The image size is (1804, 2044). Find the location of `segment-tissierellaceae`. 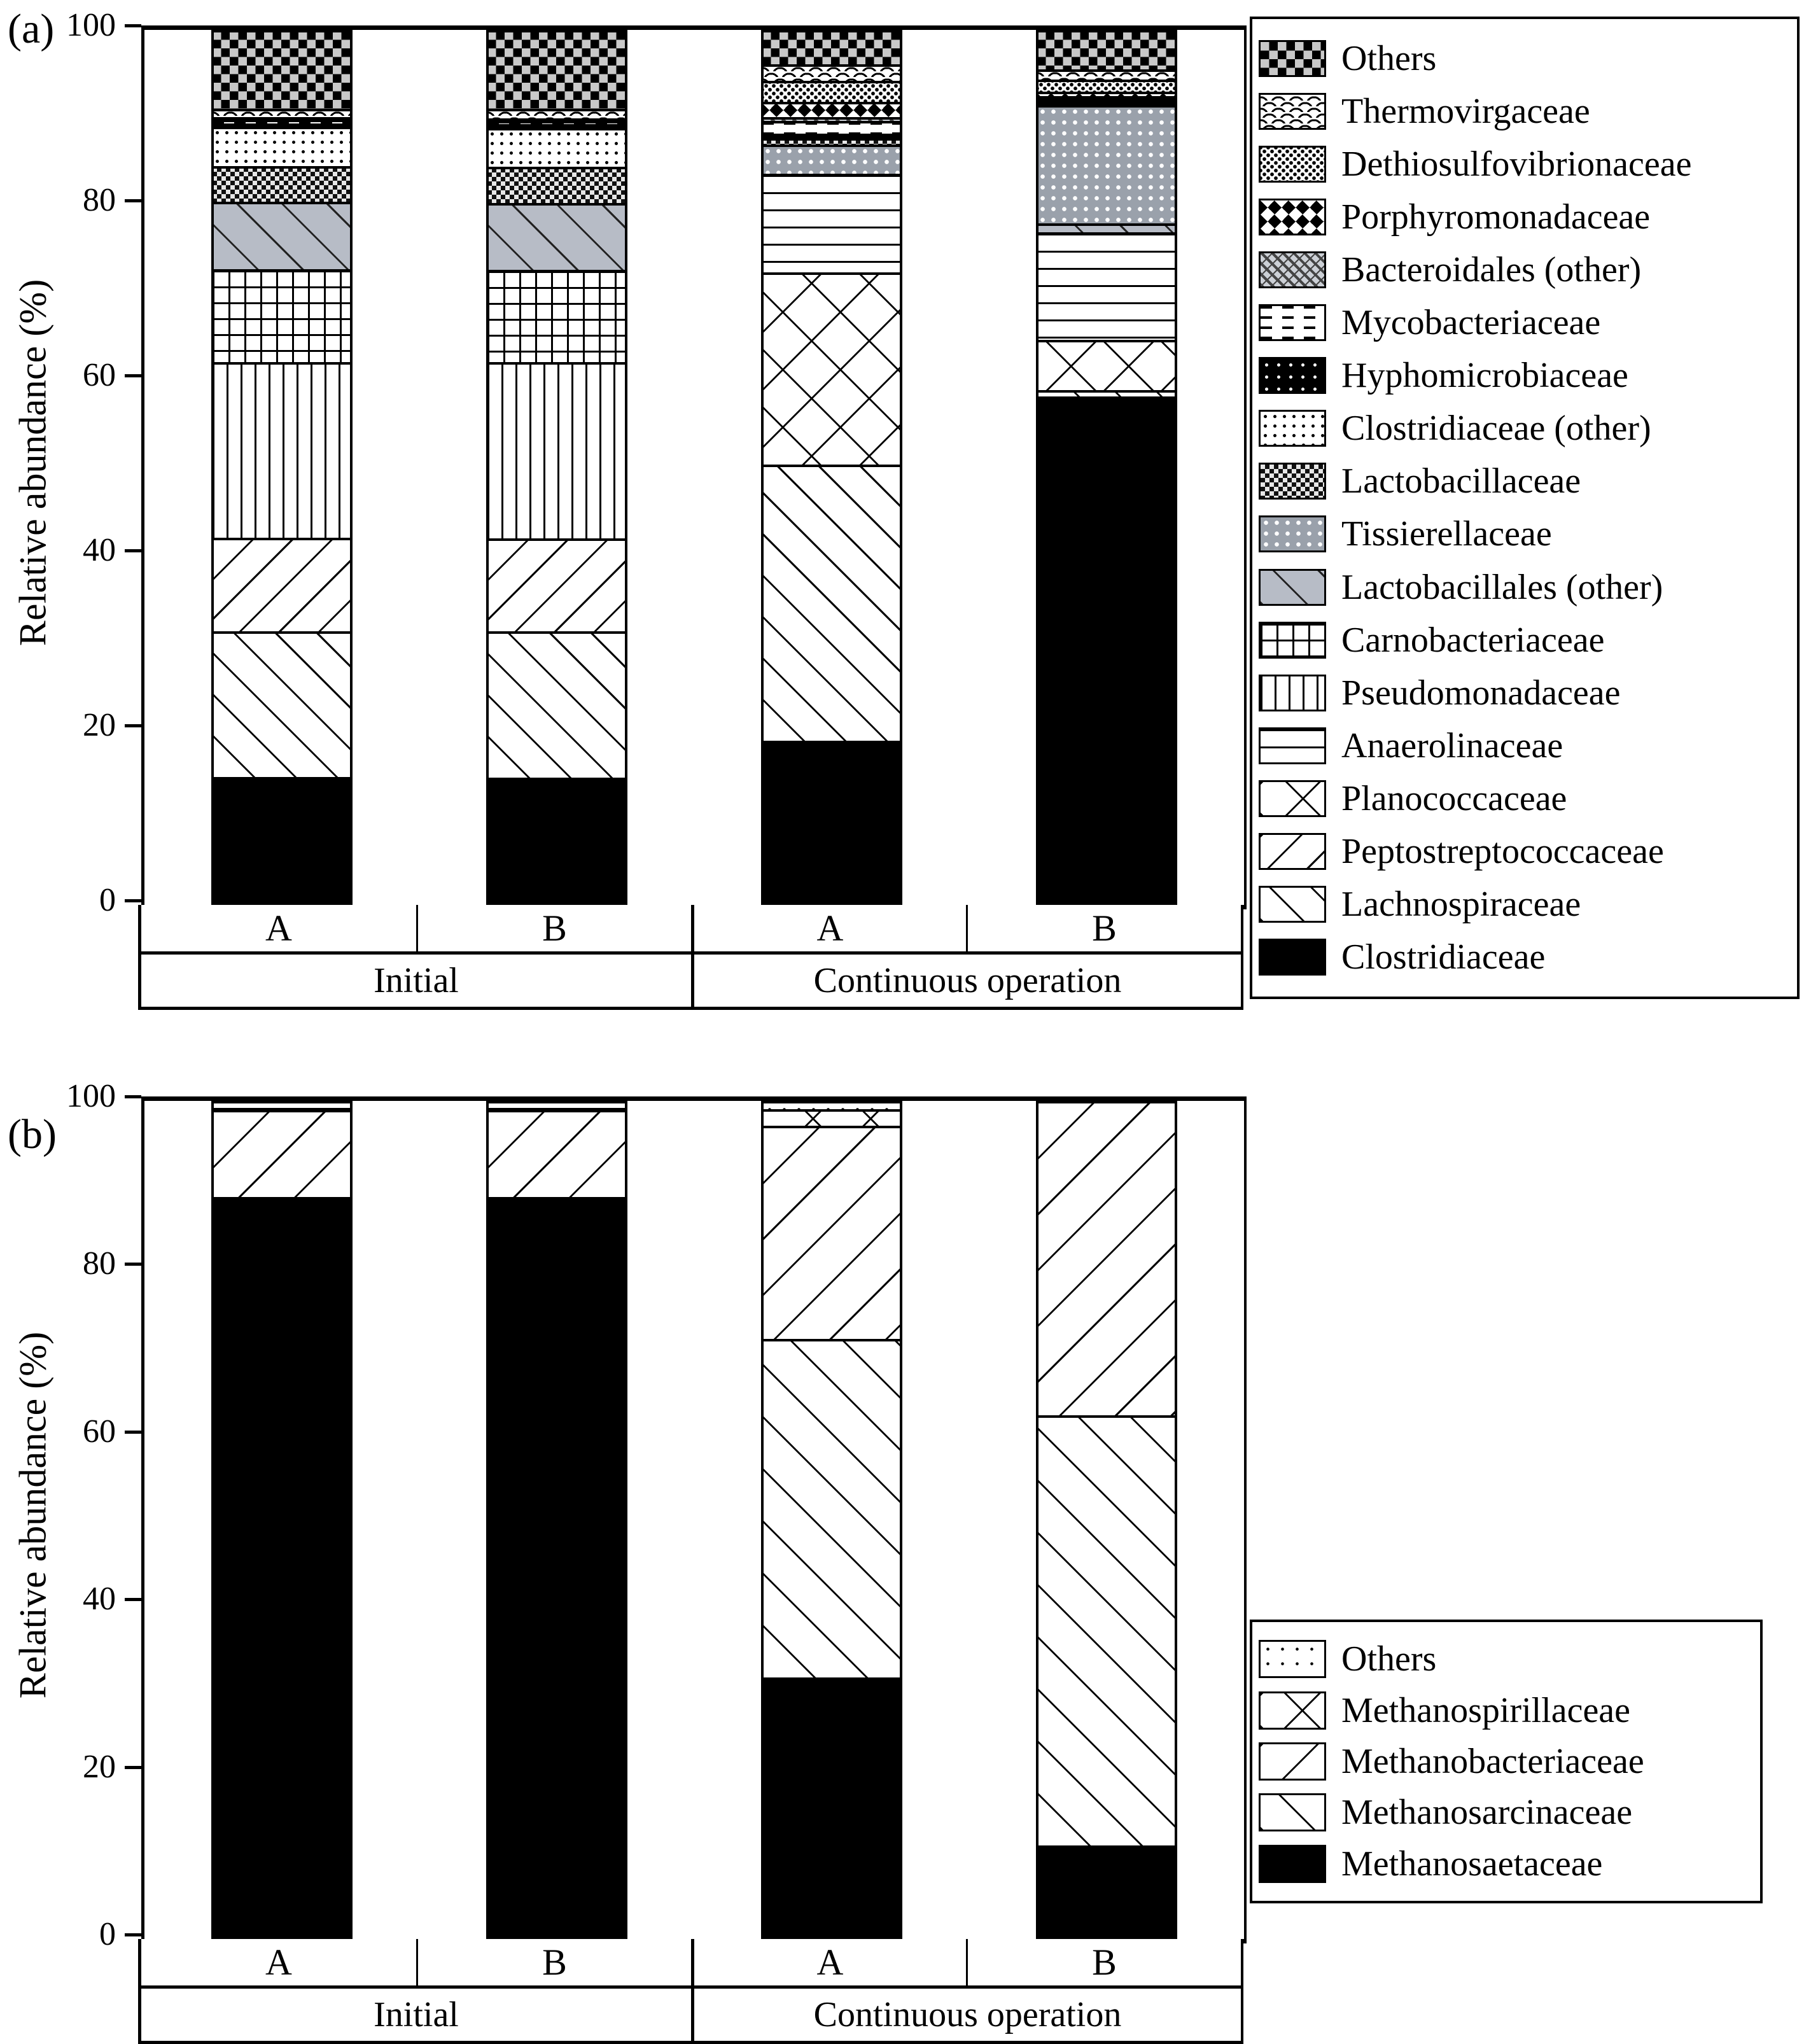

segment-tissierellaceae is located at coordinates (831, 160).